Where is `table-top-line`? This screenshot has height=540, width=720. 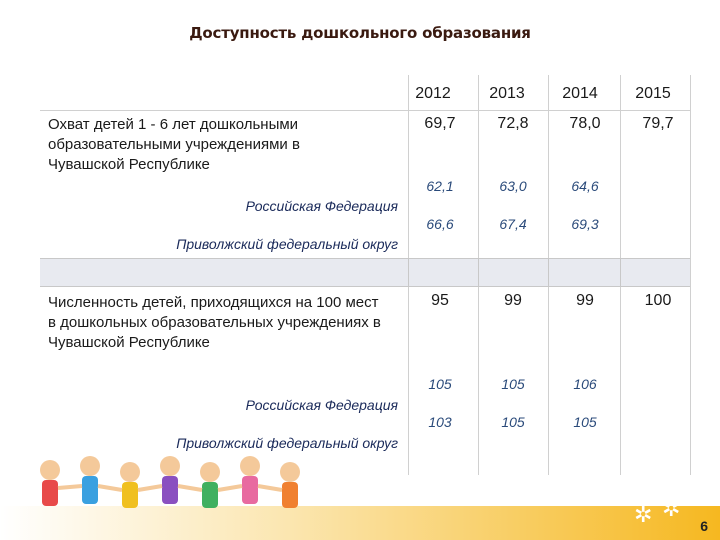
table-top-line is located at coordinates (365, 110).